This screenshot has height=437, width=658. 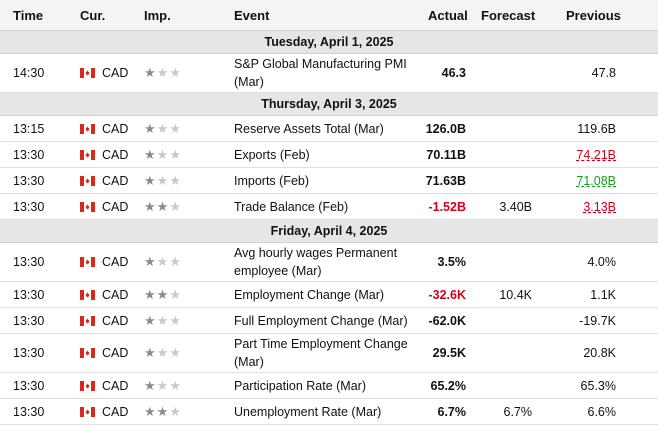 What do you see at coordinates (272, 180) in the screenshot?
I see `event-name: Imports (Feb)` at bounding box center [272, 180].